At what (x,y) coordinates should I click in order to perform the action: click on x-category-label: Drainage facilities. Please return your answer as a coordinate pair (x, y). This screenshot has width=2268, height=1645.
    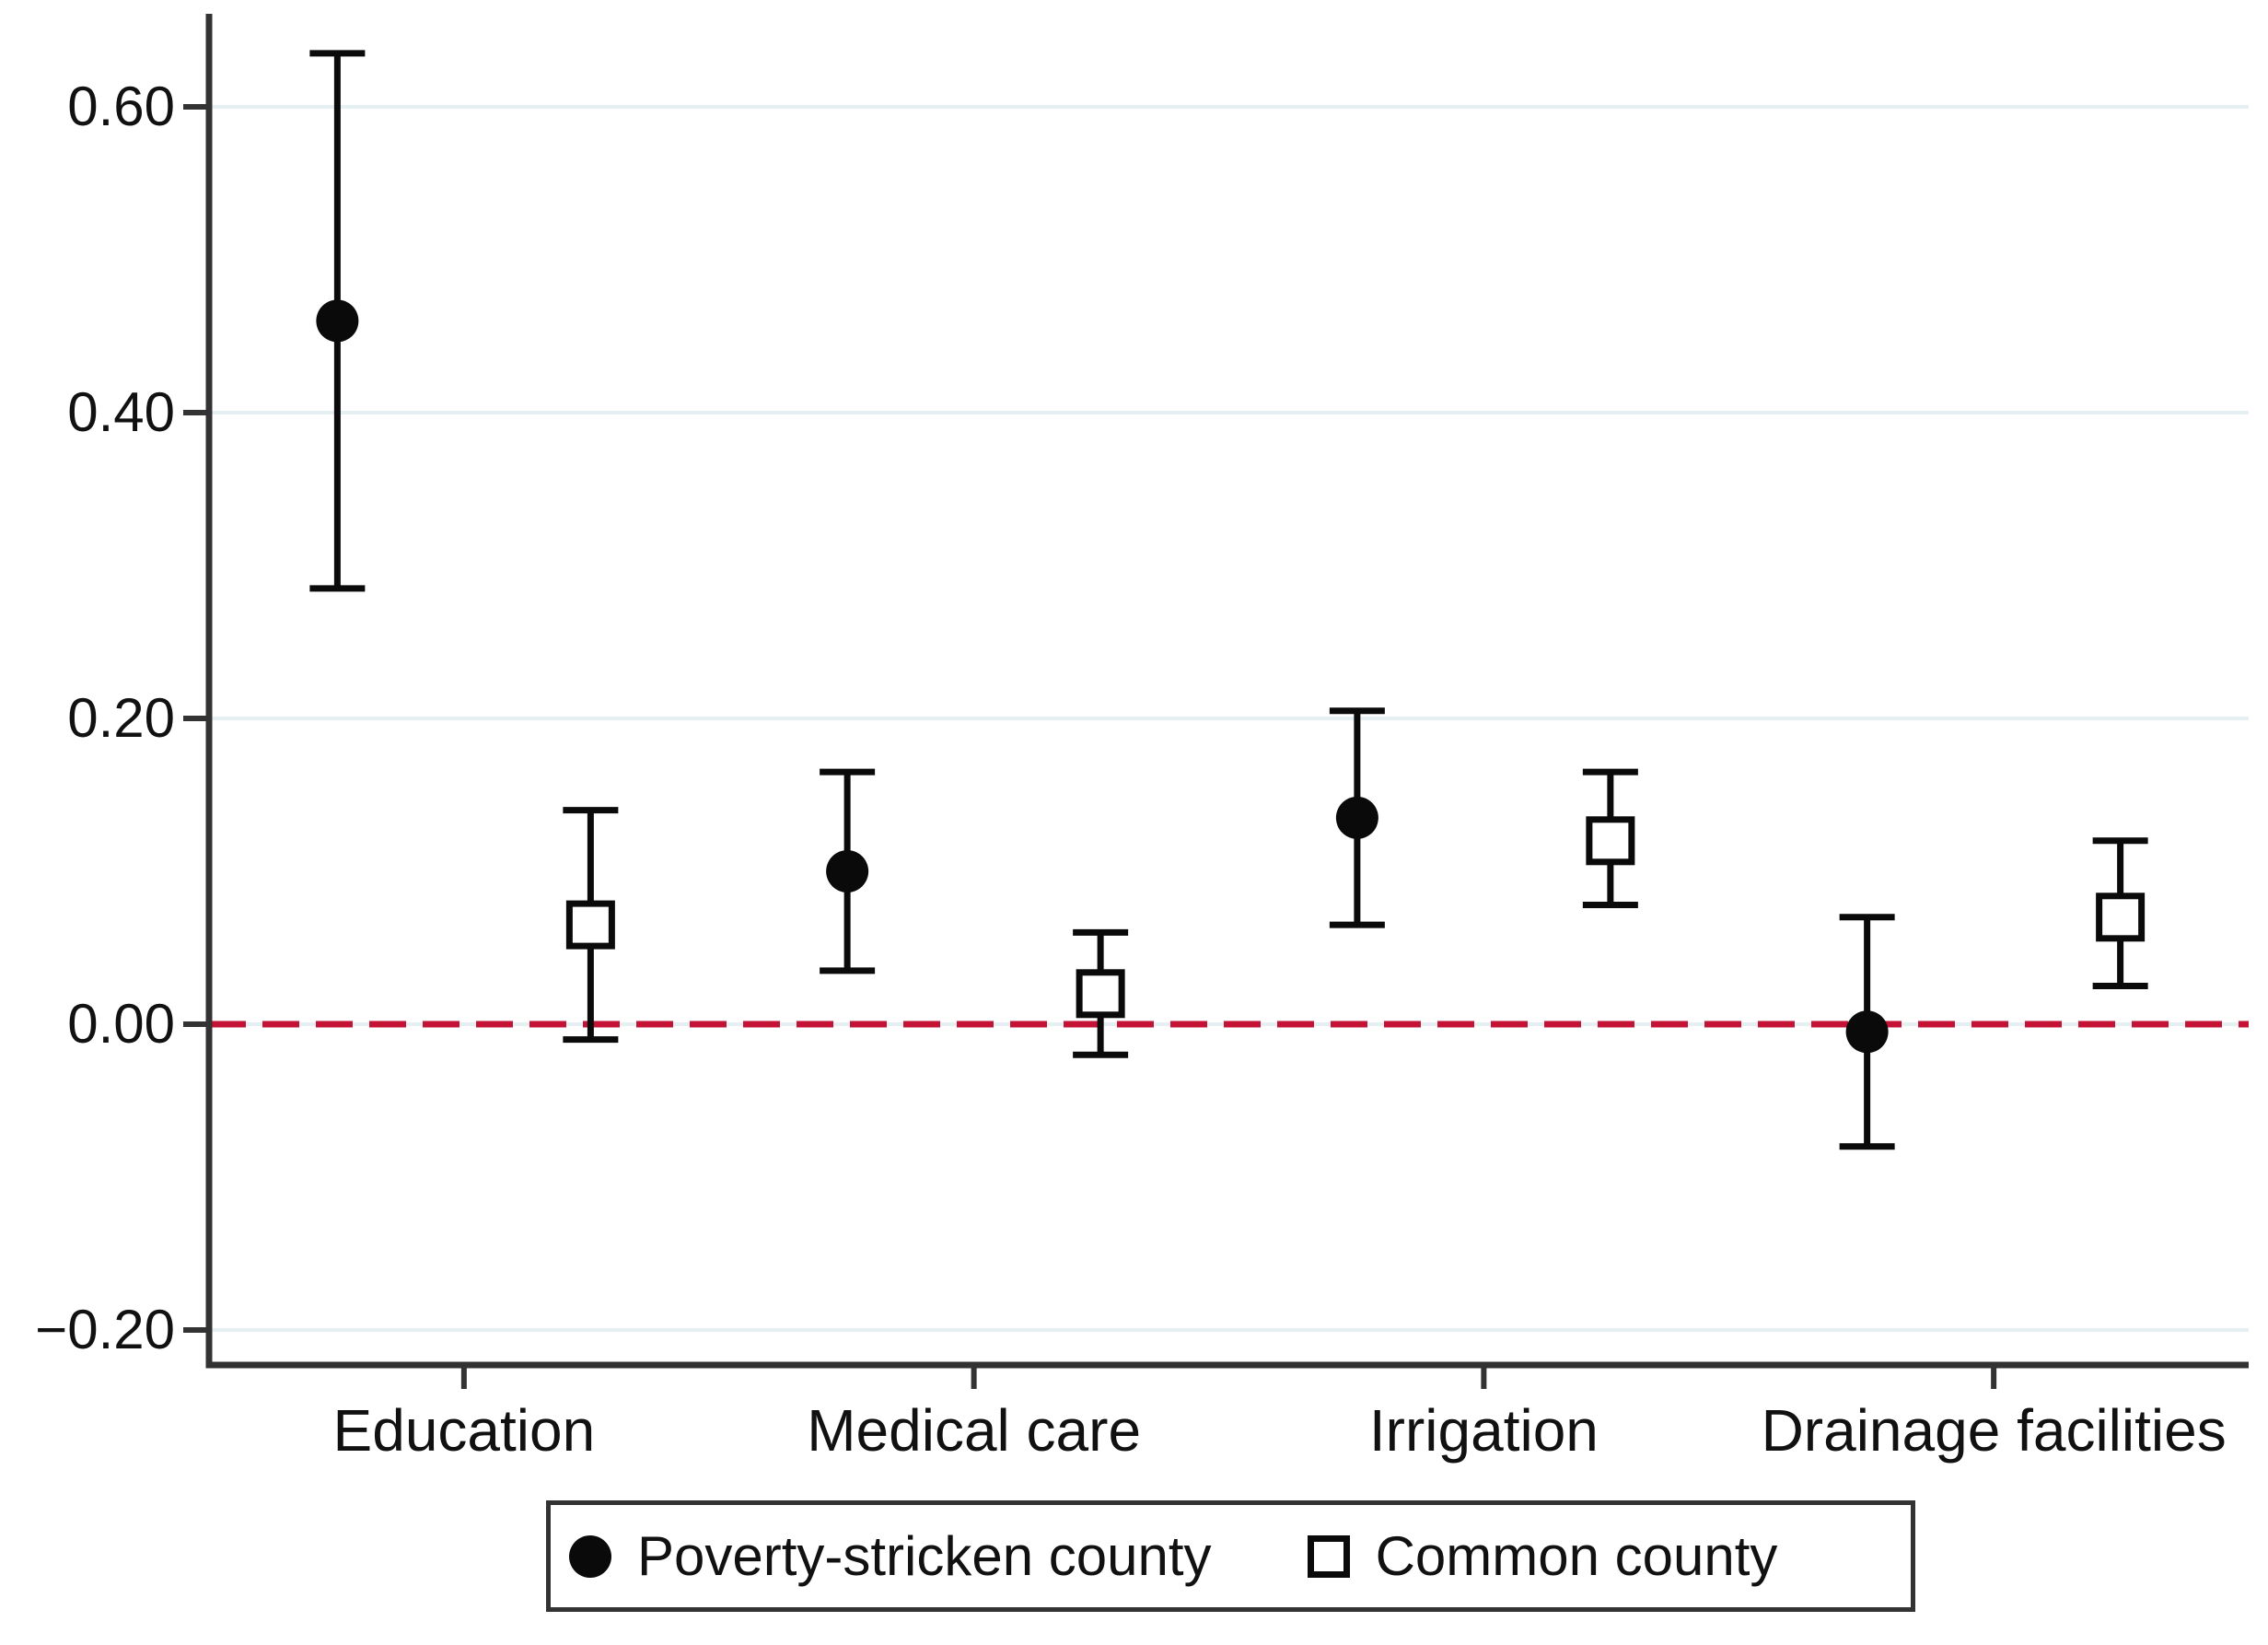
    Looking at the image, I should click on (1994, 1430).